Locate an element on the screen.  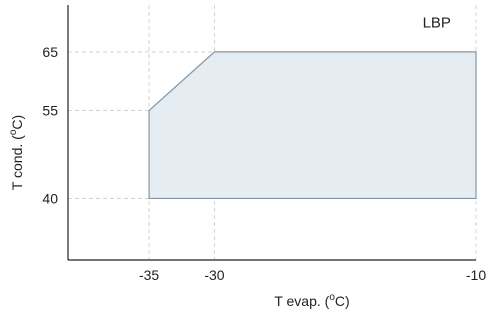
x-tick-label: -30 is located at coordinates (214, 275).